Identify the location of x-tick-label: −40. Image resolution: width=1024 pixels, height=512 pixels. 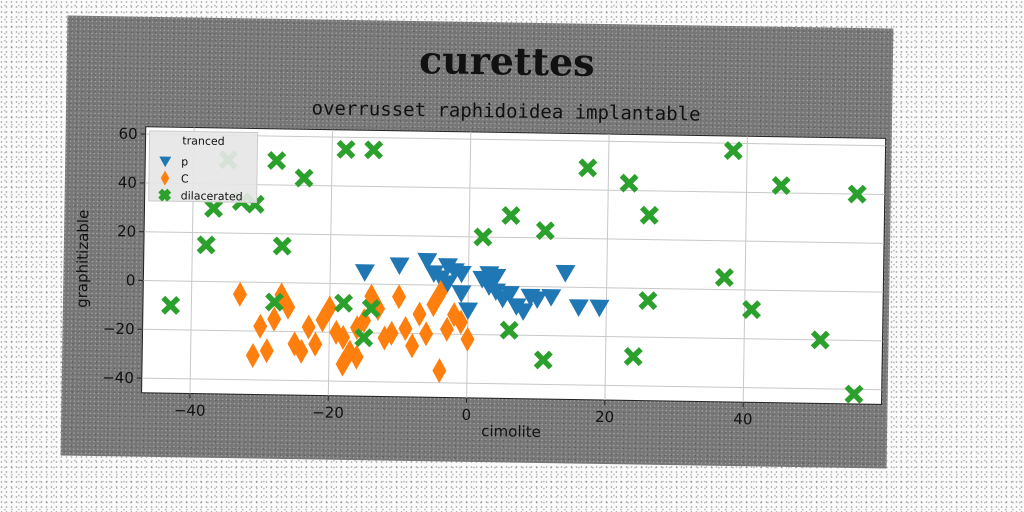
(190, 410).